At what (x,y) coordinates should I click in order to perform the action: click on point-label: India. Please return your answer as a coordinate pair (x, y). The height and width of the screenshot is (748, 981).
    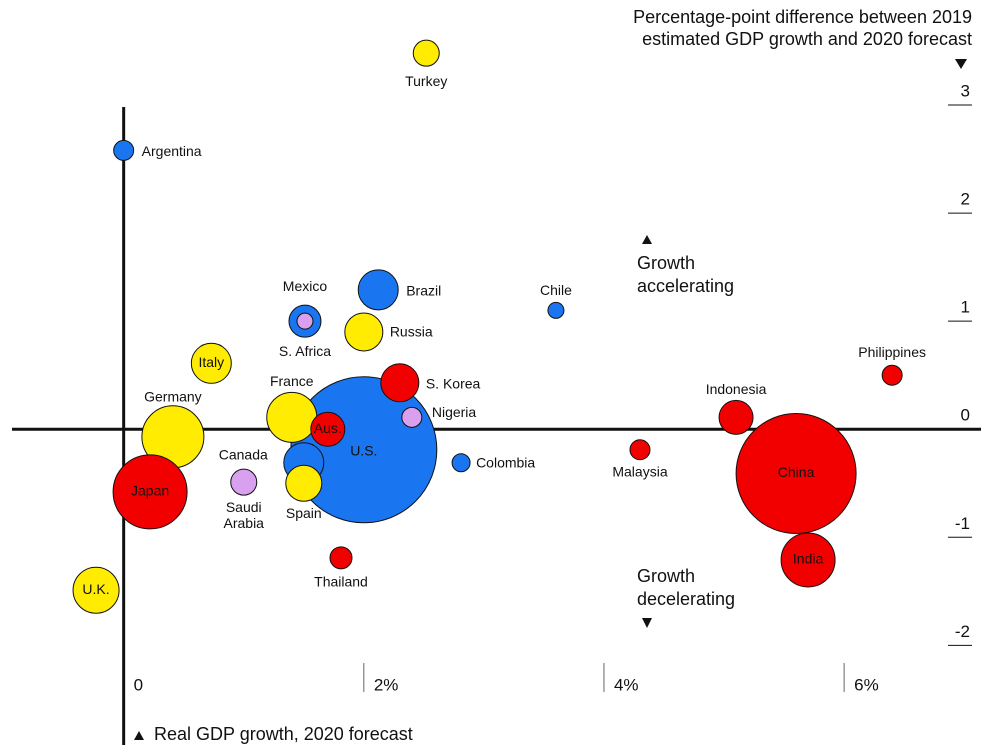
    Looking at the image, I should click on (808, 559).